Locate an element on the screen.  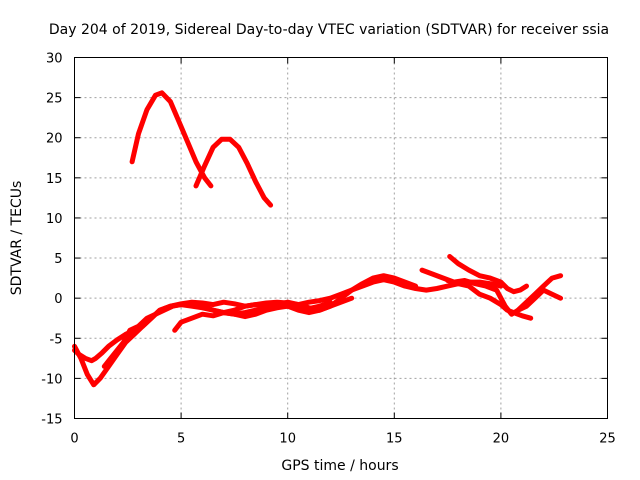
x-tick-label: 5 is located at coordinates (181, 439).